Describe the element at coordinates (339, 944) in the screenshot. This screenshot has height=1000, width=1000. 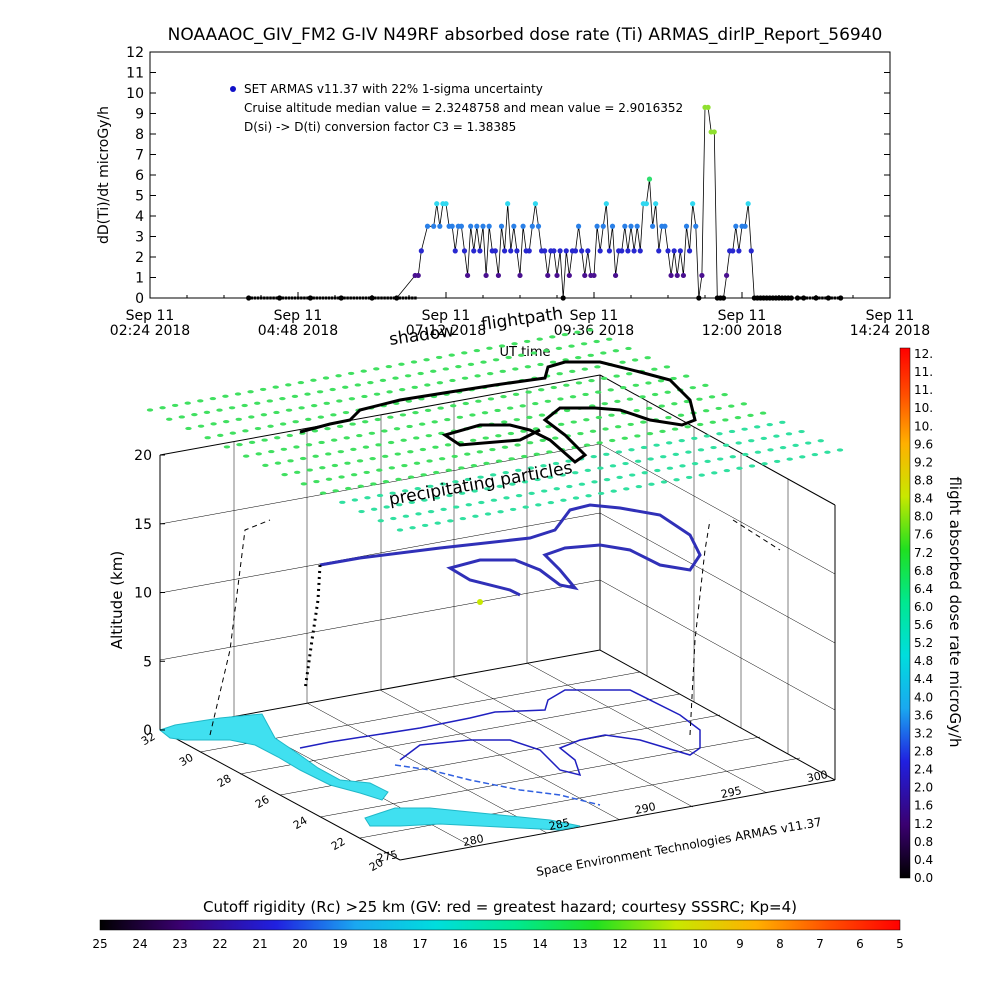
I see `cutoff-rigidity-tick: 19` at that location.